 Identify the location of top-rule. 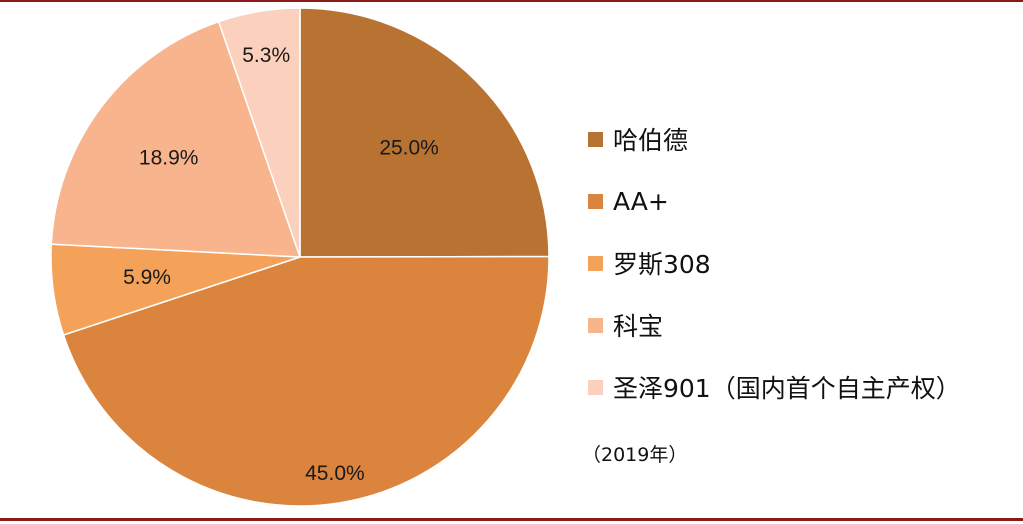
(511, 1).